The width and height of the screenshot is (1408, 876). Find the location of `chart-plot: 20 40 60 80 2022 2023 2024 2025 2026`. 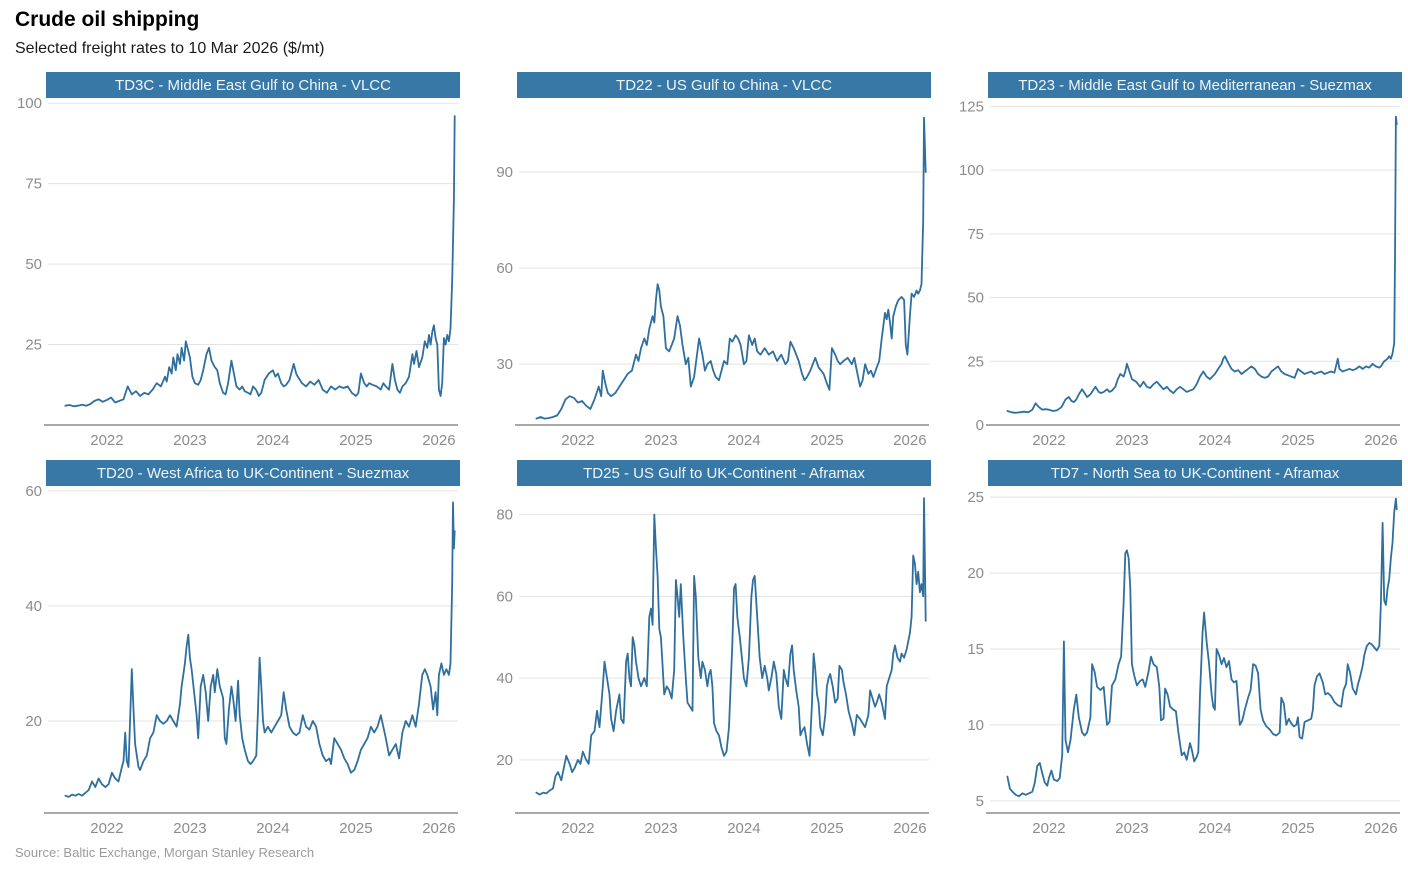

chart-plot: 20 40 60 80 2022 2023 2024 2025 2026 is located at coordinates (712, 666).